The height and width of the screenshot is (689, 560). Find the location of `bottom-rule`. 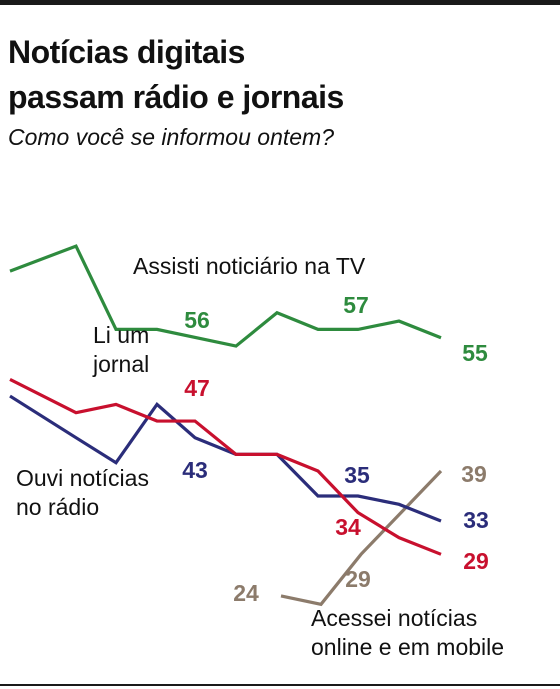

bottom-rule is located at coordinates (280, 685).